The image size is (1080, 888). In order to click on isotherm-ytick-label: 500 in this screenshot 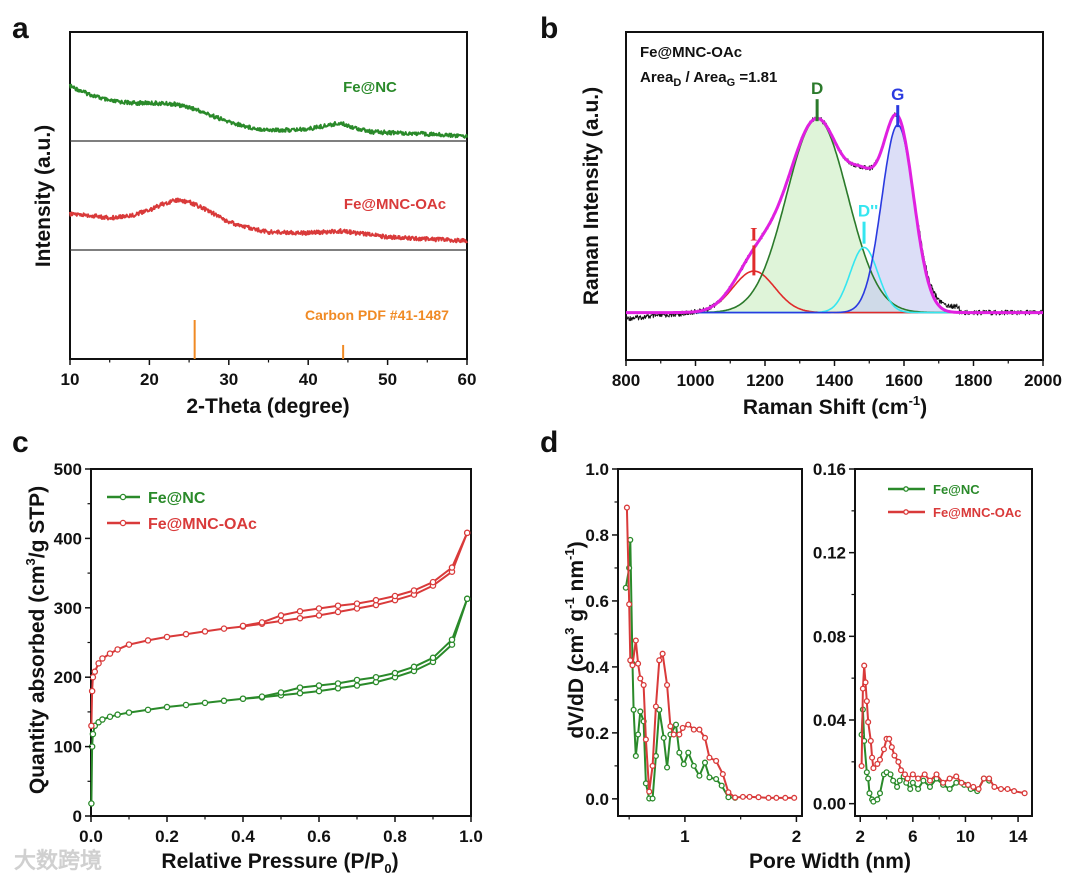, I will do `click(68, 469)`.